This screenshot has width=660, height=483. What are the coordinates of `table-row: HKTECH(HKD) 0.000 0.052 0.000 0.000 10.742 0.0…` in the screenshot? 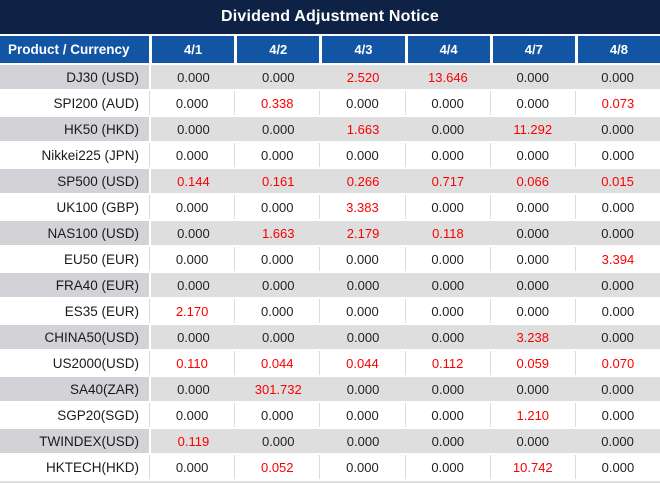 It's located at (330, 466).